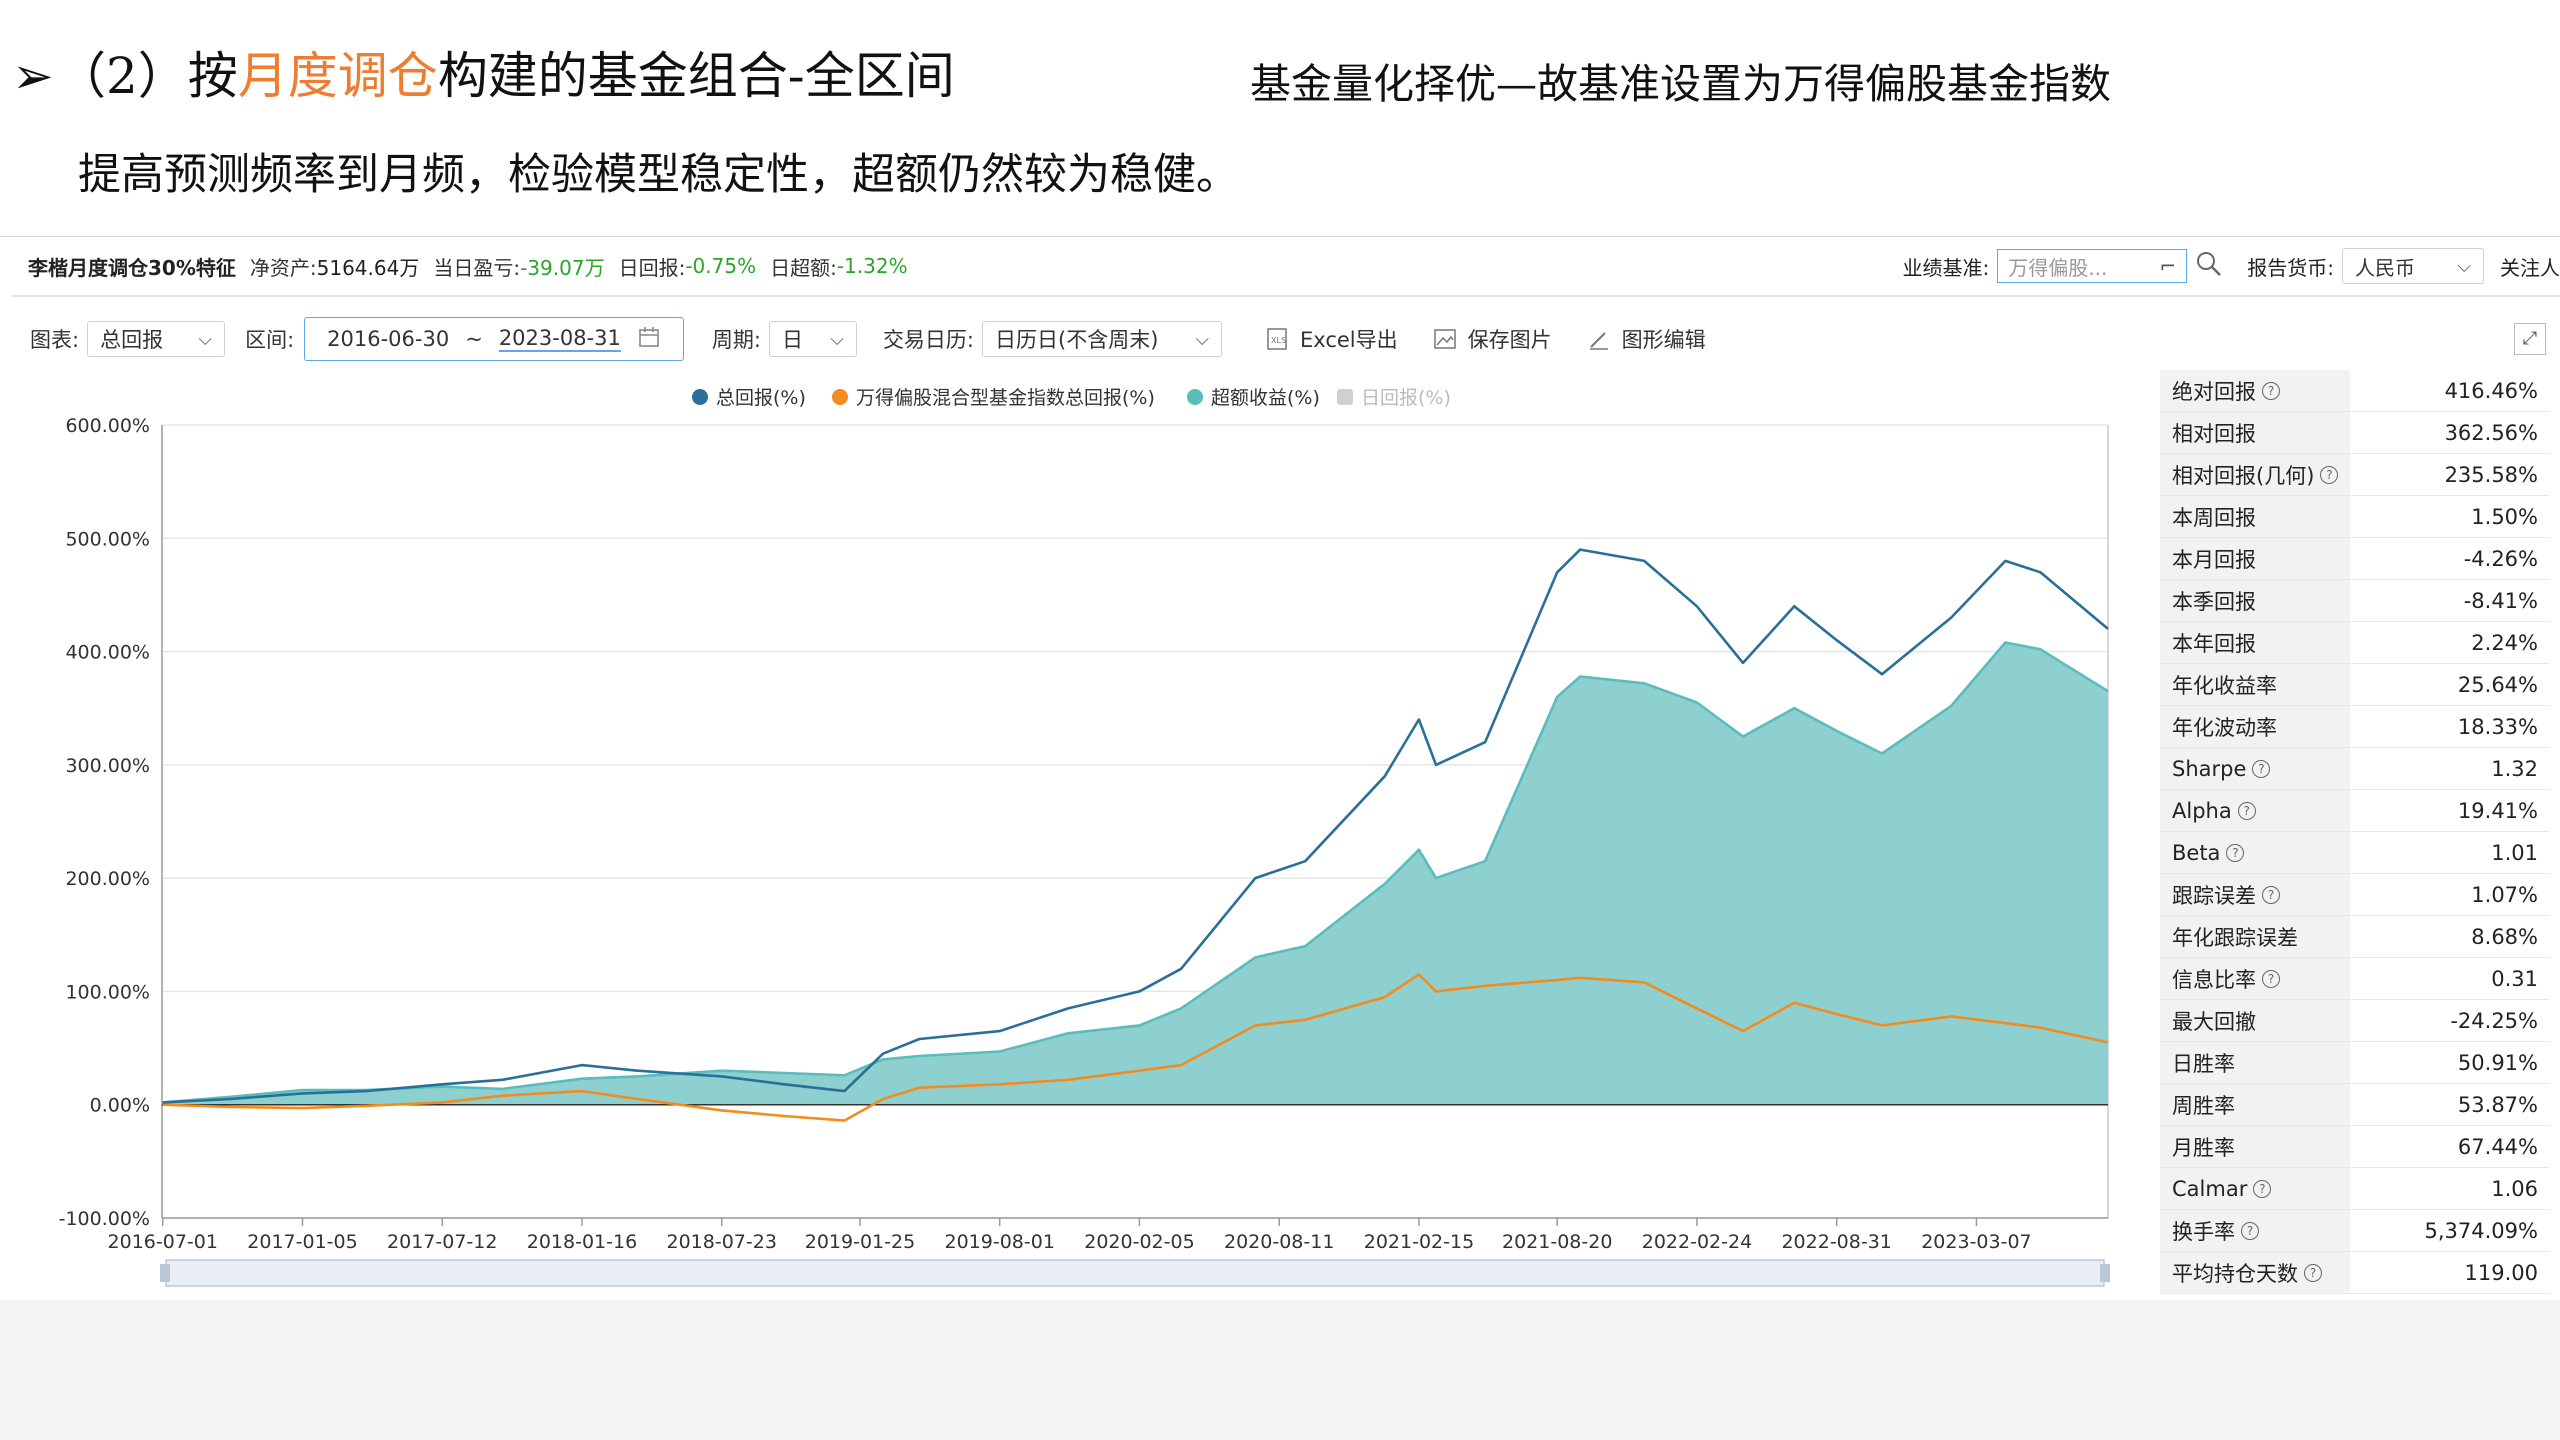 The width and height of the screenshot is (2560, 1440). I want to click on stat-value: 1.07%, so click(2504, 894).